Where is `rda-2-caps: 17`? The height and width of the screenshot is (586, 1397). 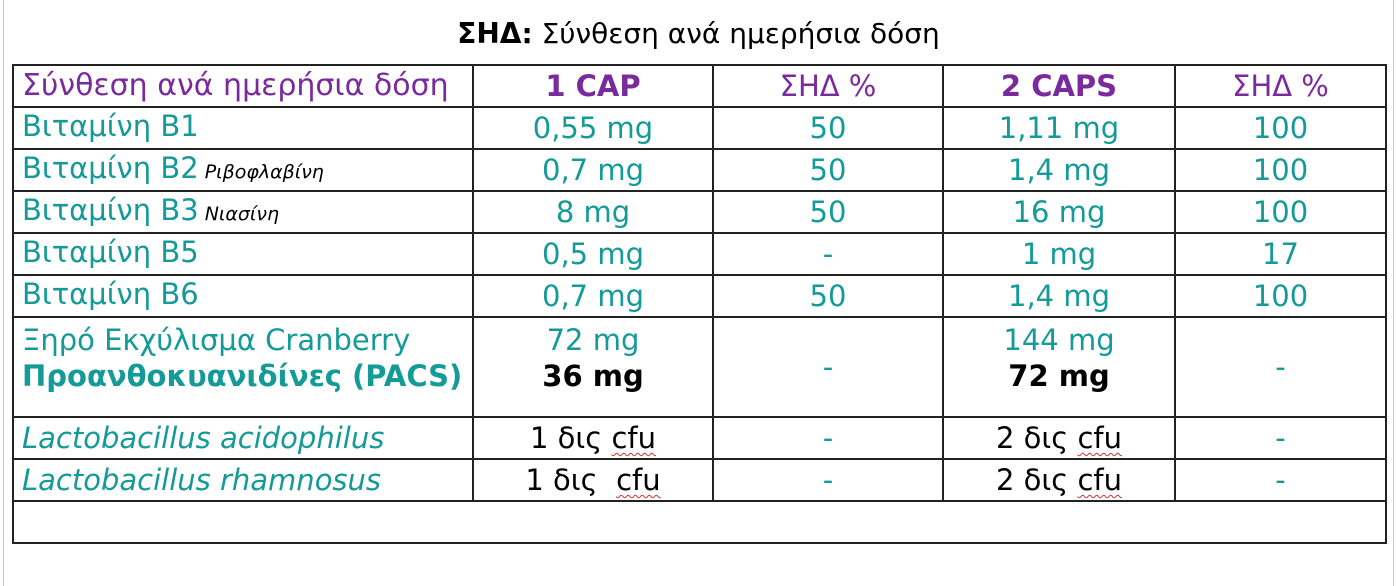
rda-2-caps: 17 is located at coordinates (1280, 254).